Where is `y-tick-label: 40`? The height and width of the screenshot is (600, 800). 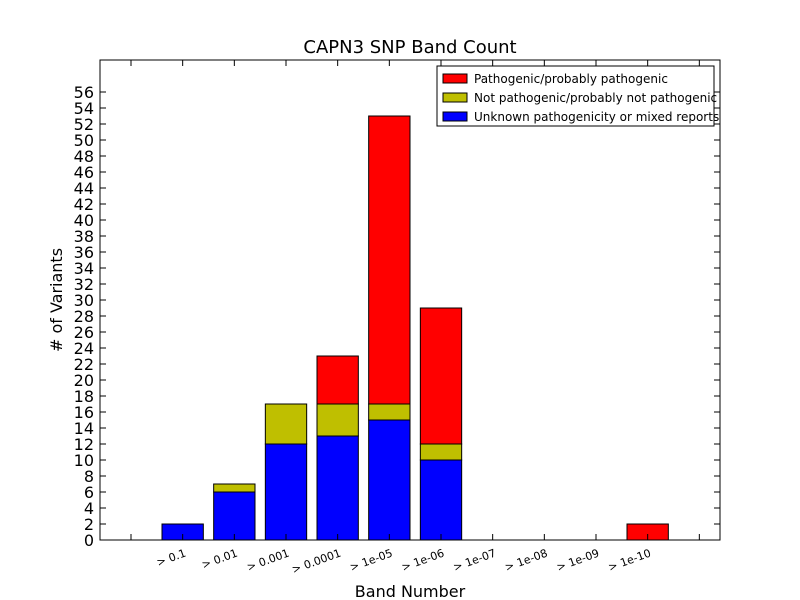 y-tick-label: 40 is located at coordinates (84, 220).